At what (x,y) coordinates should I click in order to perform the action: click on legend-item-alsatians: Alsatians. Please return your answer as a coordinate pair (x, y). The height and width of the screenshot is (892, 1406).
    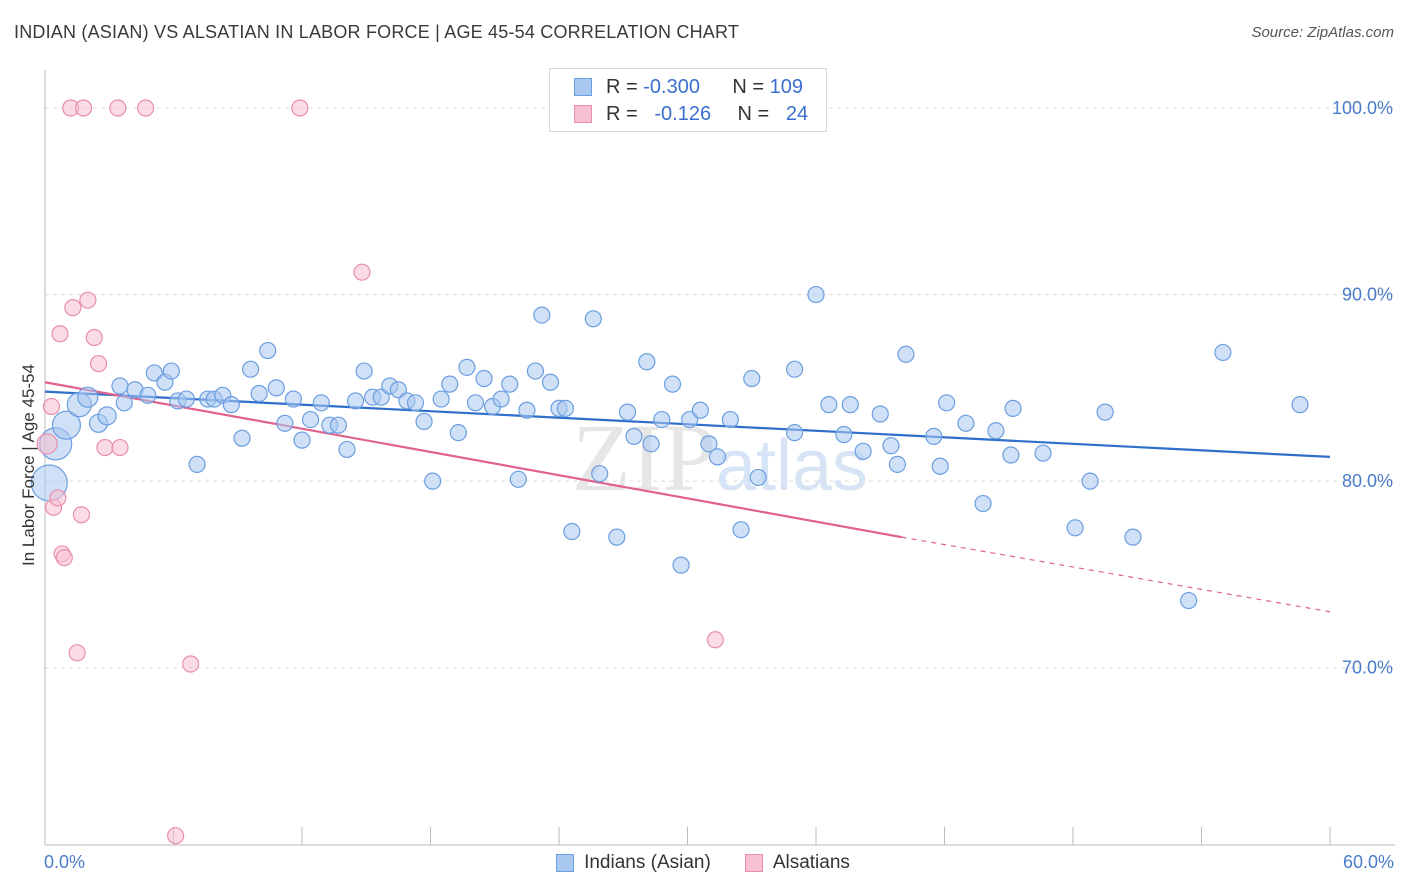
    Looking at the image, I should click on (797, 863).